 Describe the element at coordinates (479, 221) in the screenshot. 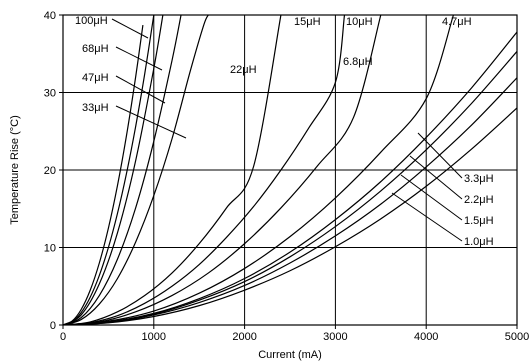

I see `series-label: 1.5μH` at that location.